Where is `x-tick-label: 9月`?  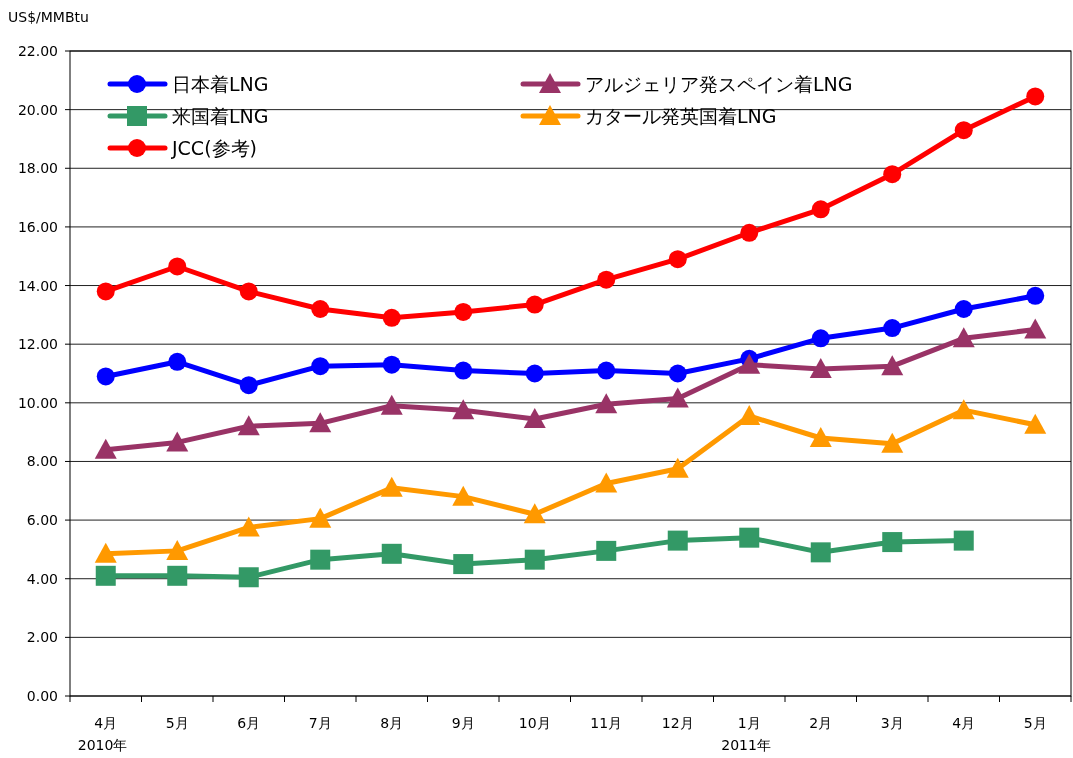
x-tick-label: 9月 is located at coordinates (463, 723).